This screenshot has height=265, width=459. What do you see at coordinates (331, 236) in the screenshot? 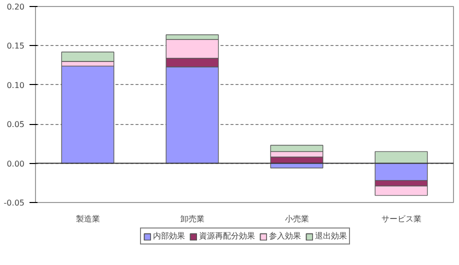
I see `legend-label: 退出効果` at bounding box center [331, 236].